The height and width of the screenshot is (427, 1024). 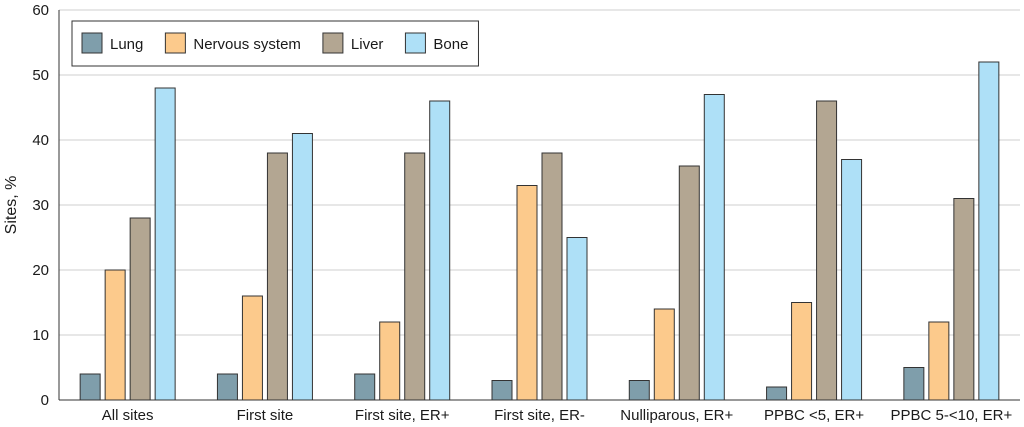 I want to click on x-tick-label: First site, ER+, so click(x=402, y=415).